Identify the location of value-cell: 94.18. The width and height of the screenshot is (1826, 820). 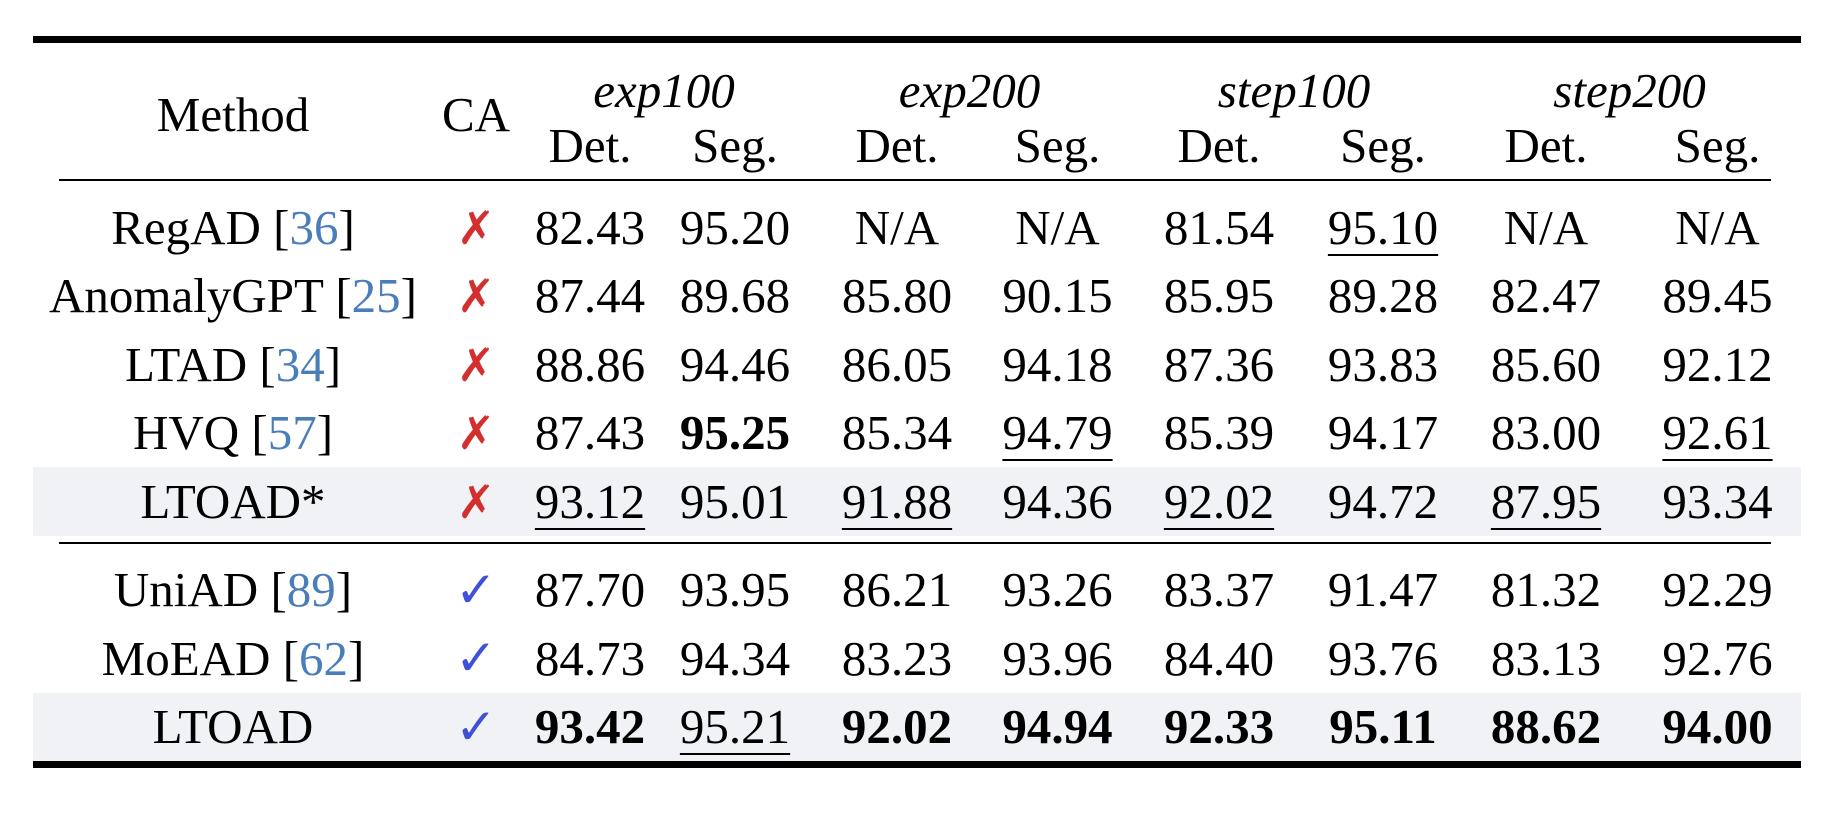
(1057, 364).